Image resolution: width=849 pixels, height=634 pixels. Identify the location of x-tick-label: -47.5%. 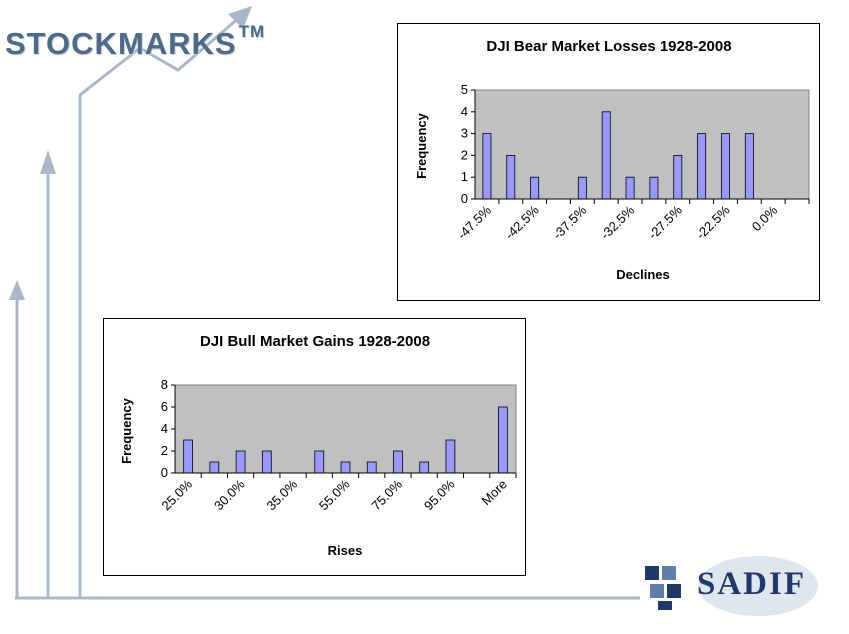
(474, 222).